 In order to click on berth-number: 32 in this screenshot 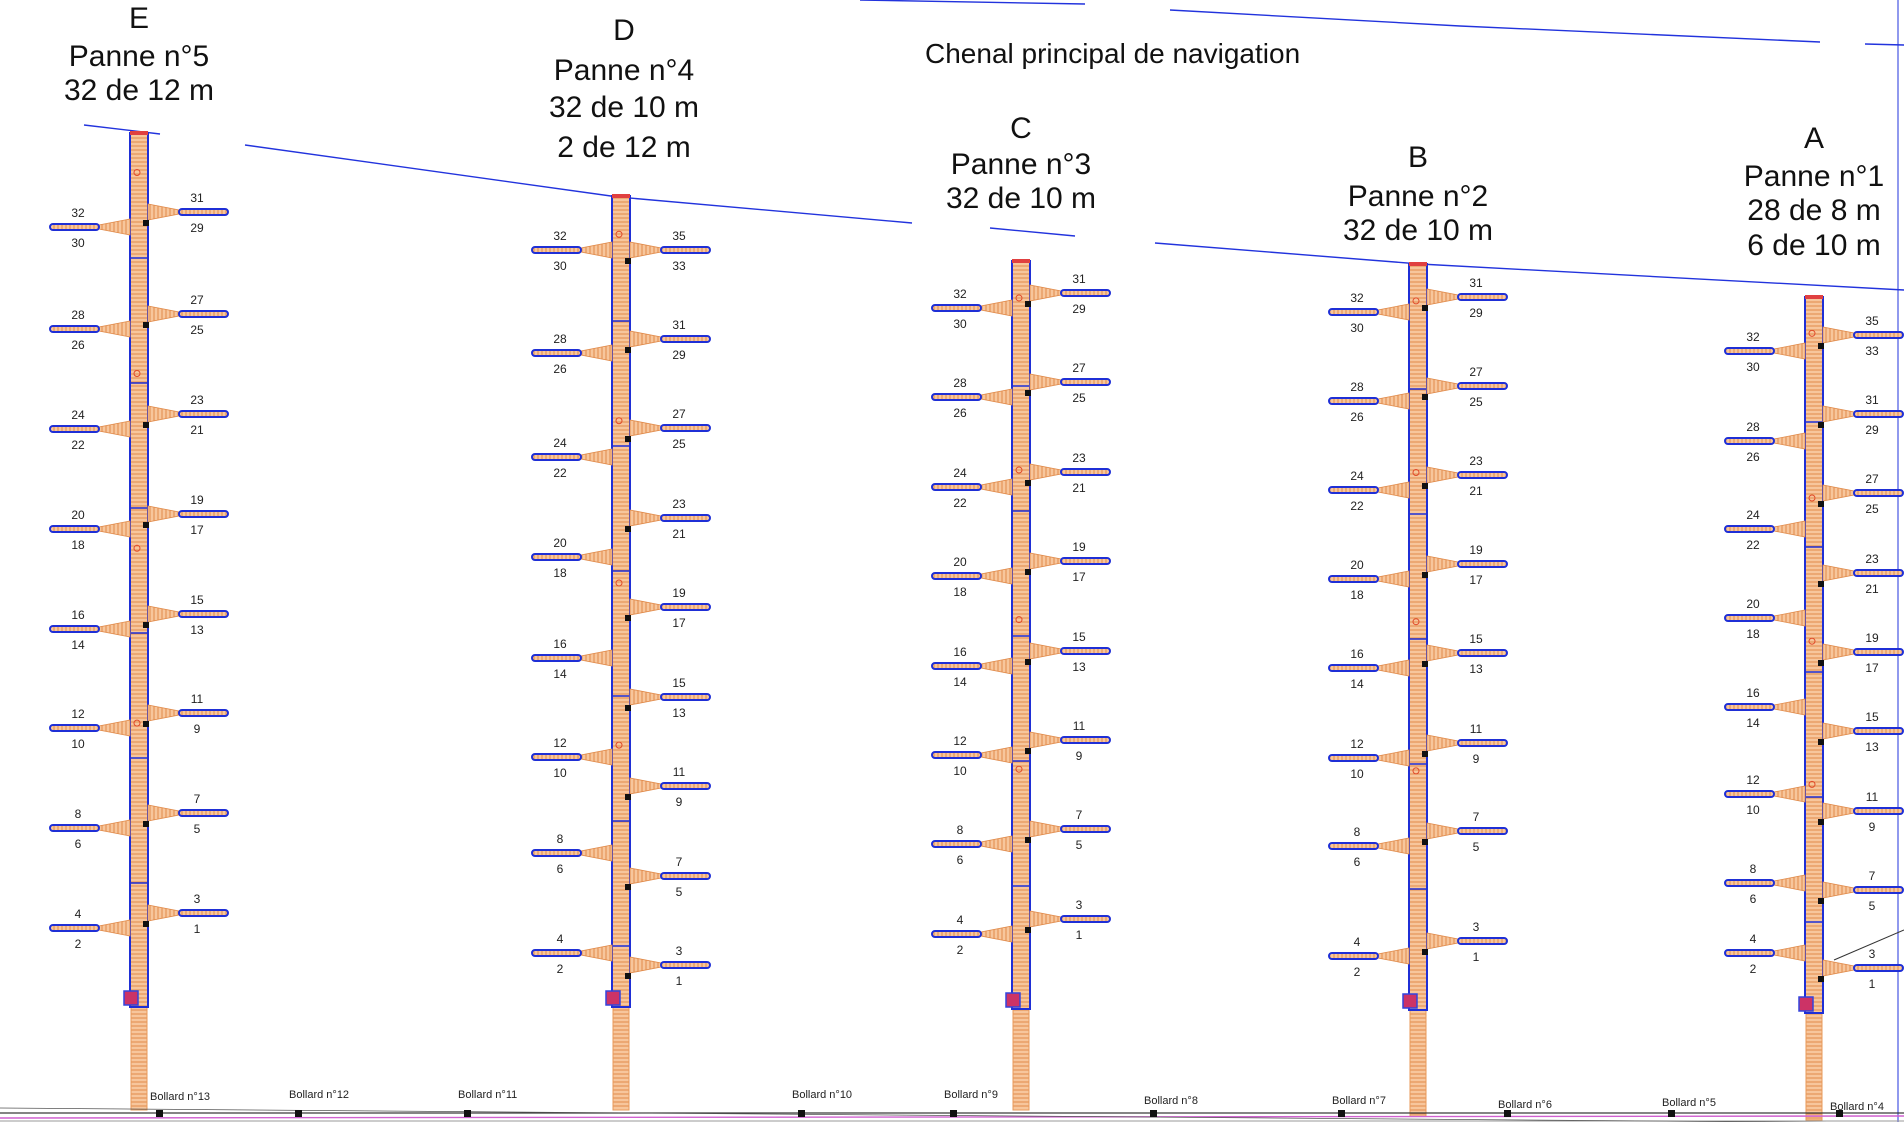, I will do `click(560, 236)`.